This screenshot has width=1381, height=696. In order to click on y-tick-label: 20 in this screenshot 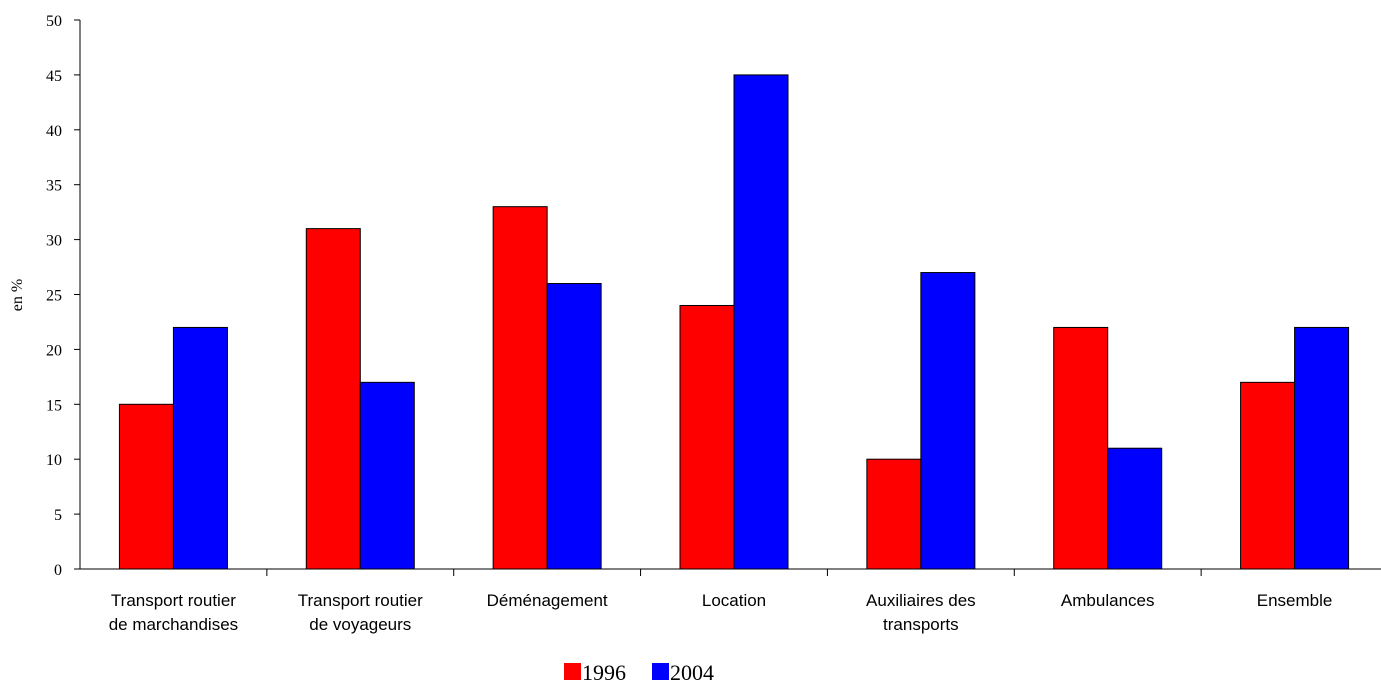, I will do `click(54, 350)`.